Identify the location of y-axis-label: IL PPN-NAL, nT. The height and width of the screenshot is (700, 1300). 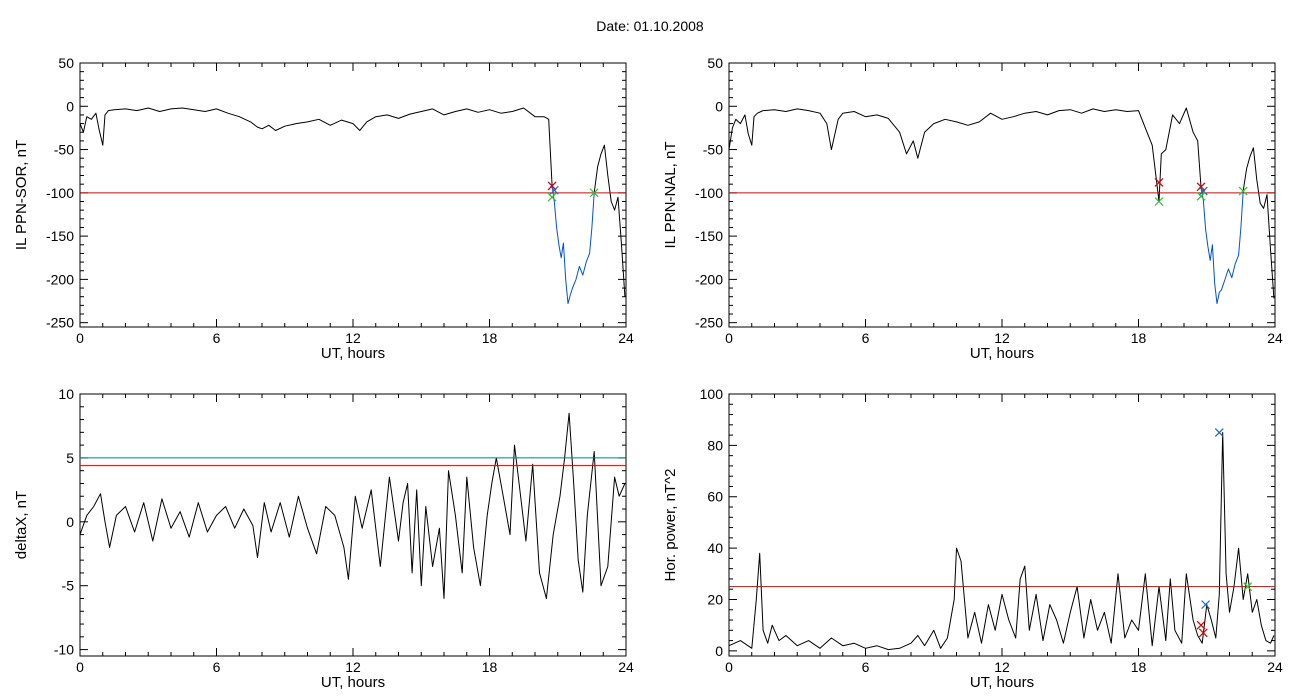
(670, 195).